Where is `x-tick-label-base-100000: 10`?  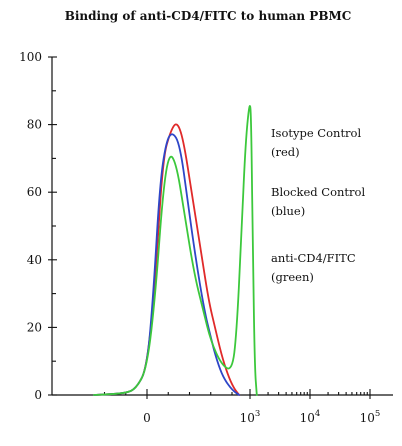 x-tick-label-base-100000: 10 is located at coordinates (367, 418).